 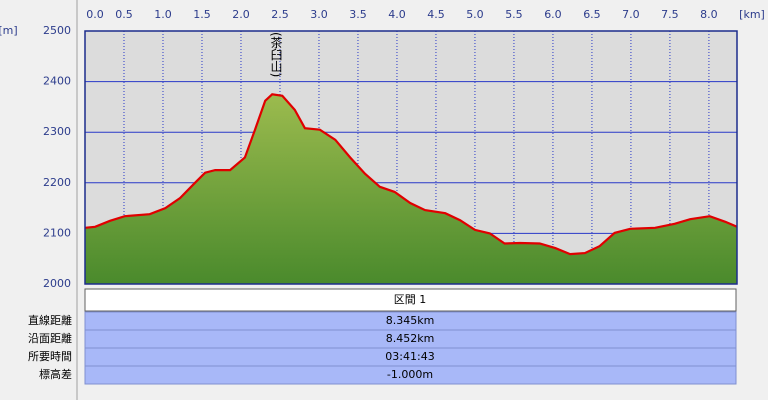 I want to click on table-header: 区間 1, so click(x=410, y=299).